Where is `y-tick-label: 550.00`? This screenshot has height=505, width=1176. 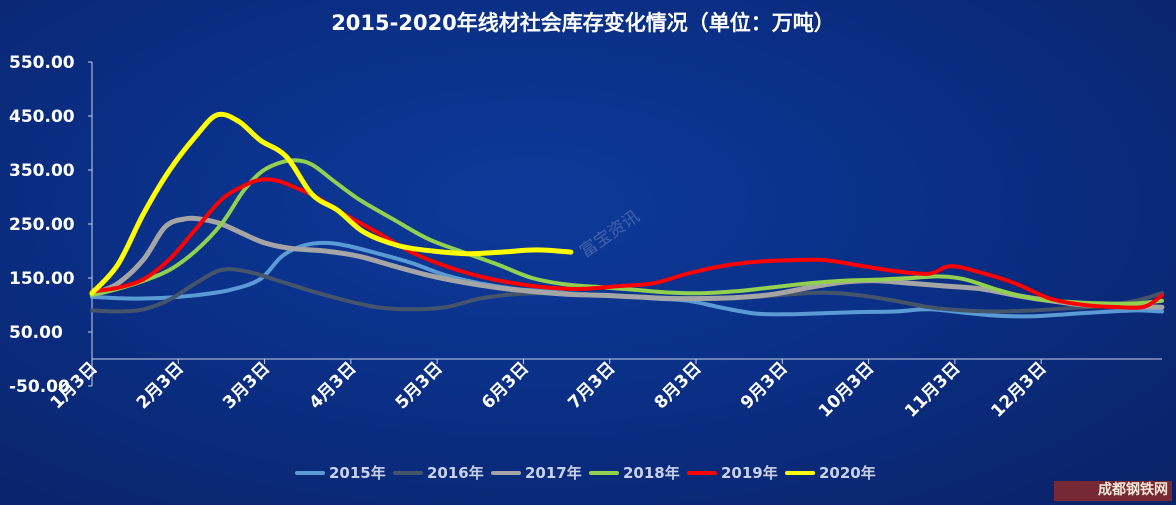
y-tick-label: 550.00 is located at coordinates (42, 63).